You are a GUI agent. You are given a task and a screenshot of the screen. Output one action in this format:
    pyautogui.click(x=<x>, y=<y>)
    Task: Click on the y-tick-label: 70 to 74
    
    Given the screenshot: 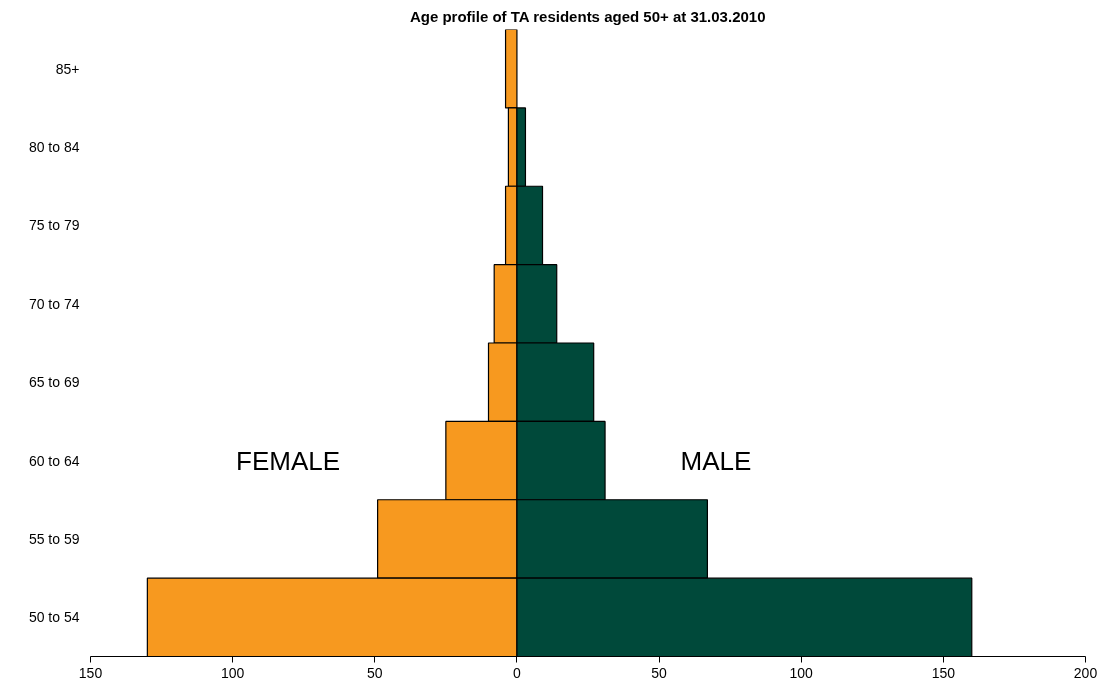 What is the action you would take?
    pyautogui.click(x=54, y=303)
    